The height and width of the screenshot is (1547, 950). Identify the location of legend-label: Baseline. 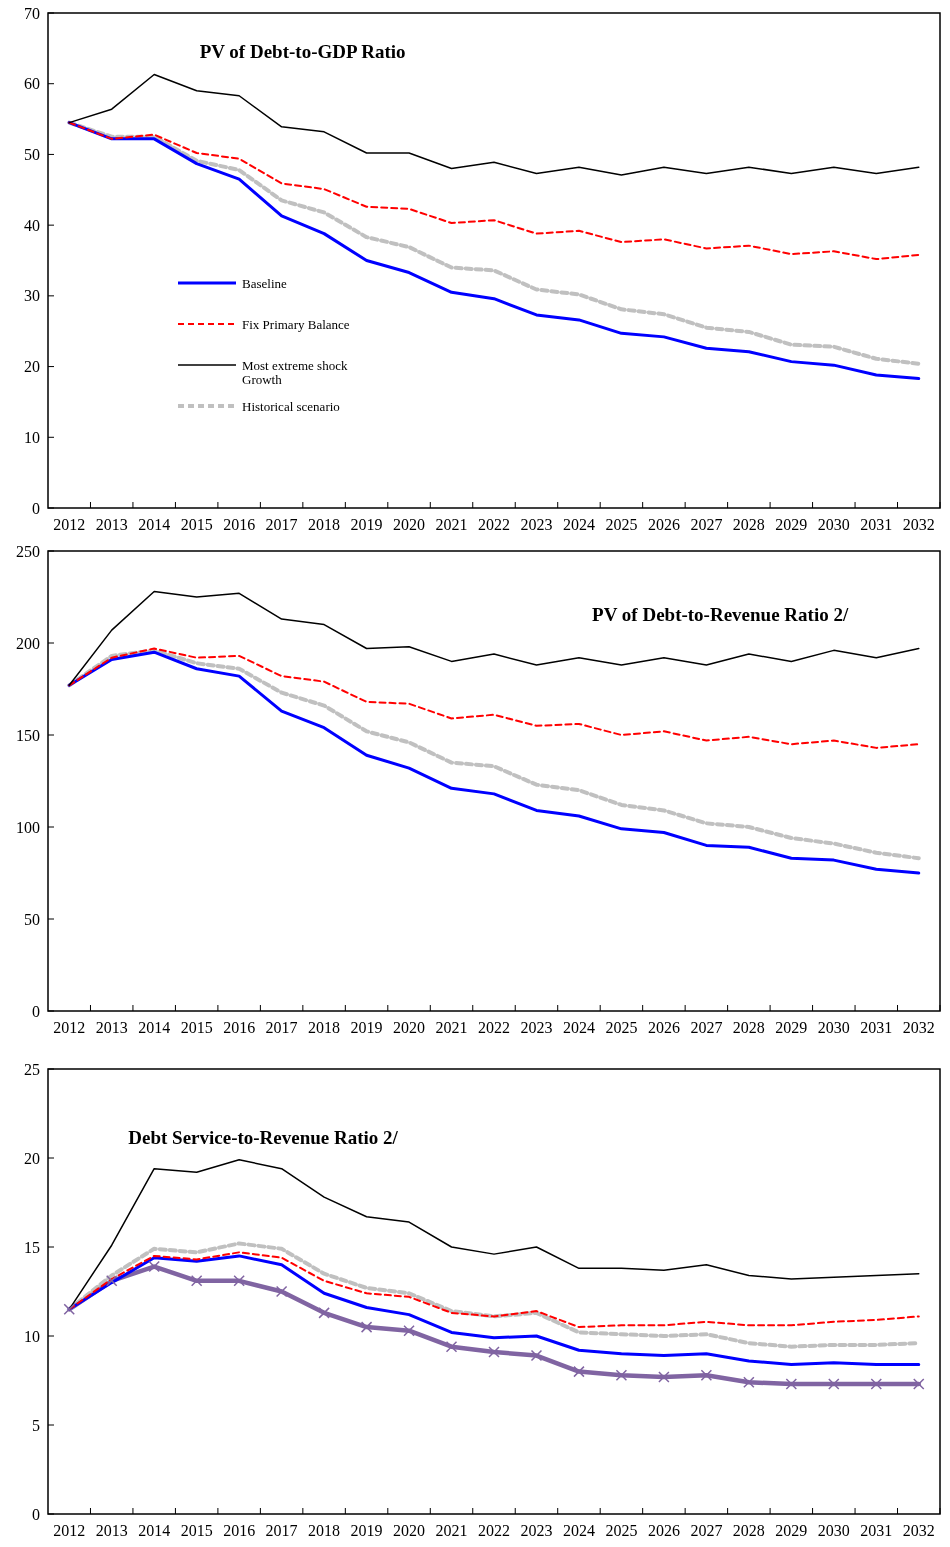
(264, 283).